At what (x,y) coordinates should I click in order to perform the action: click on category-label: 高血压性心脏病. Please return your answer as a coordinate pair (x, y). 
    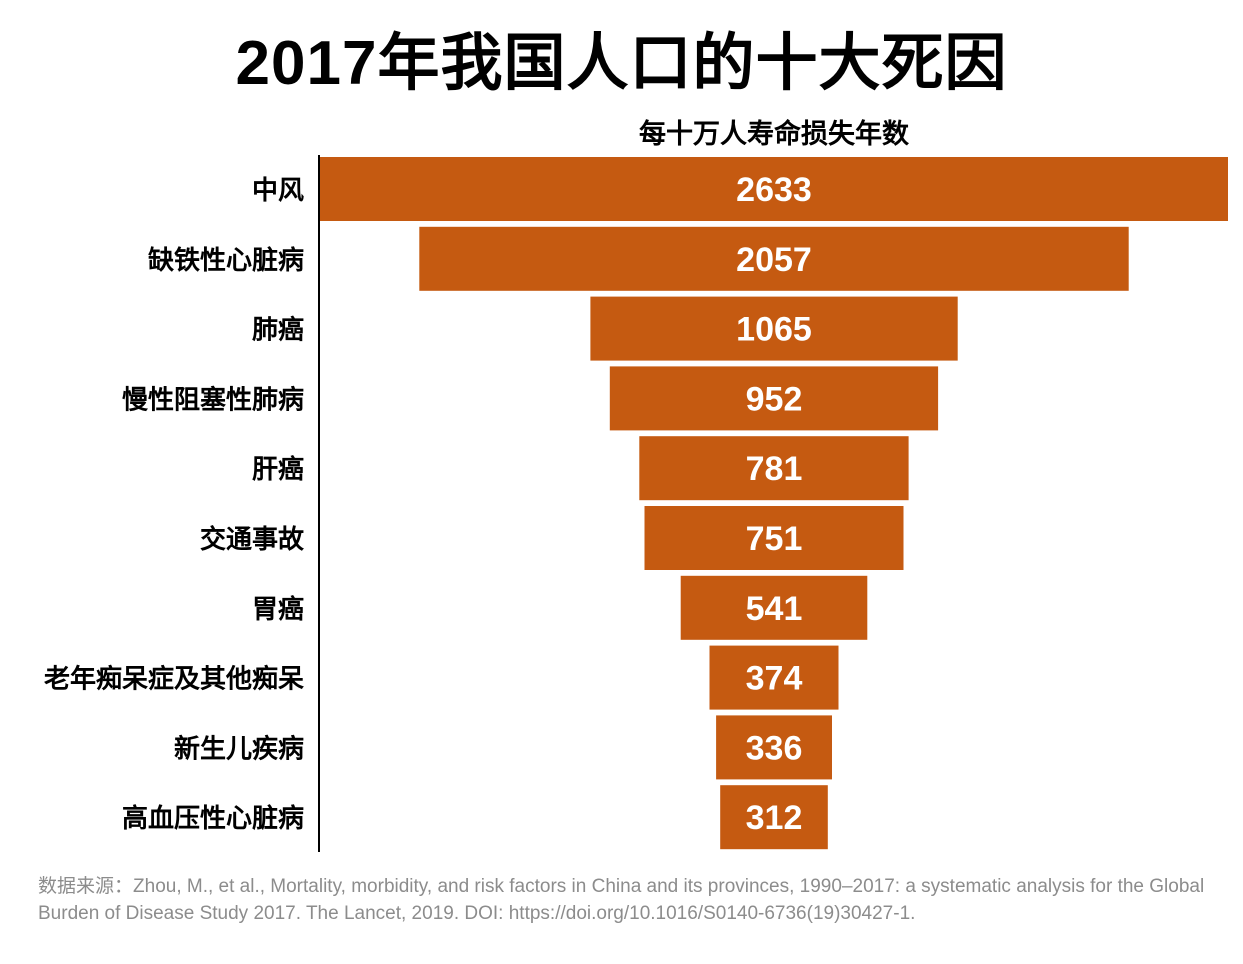
    Looking at the image, I should click on (213, 818).